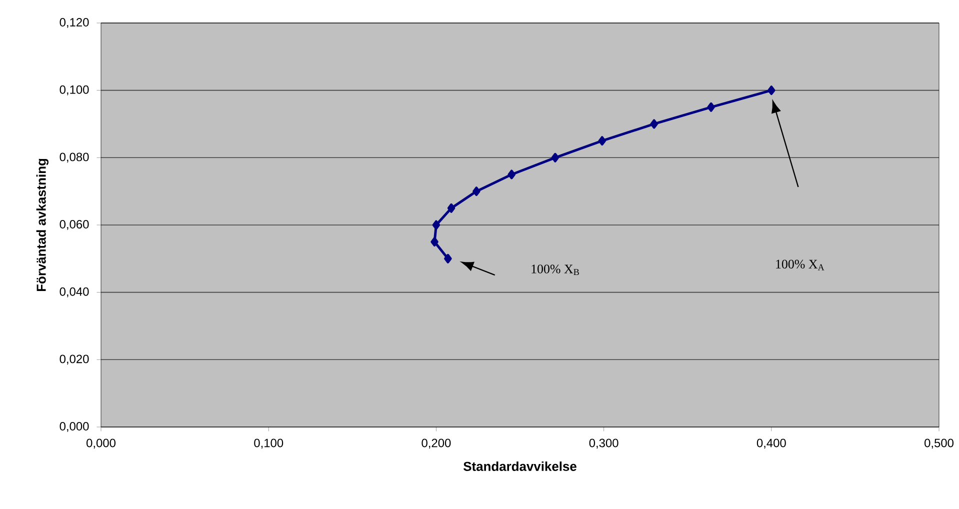 This screenshot has height=509, width=959. What do you see at coordinates (74, 23) in the screenshot?
I see `y-tick-label: 0,120` at bounding box center [74, 23].